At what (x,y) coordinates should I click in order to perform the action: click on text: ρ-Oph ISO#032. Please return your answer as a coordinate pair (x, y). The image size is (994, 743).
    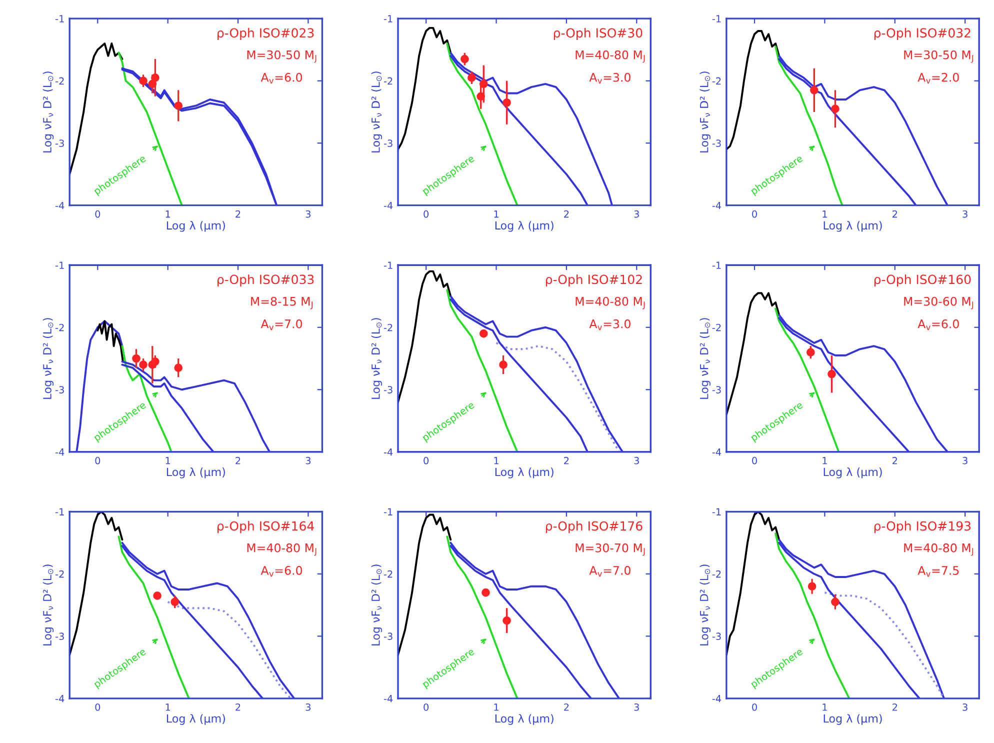
    Looking at the image, I should click on (922, 34).